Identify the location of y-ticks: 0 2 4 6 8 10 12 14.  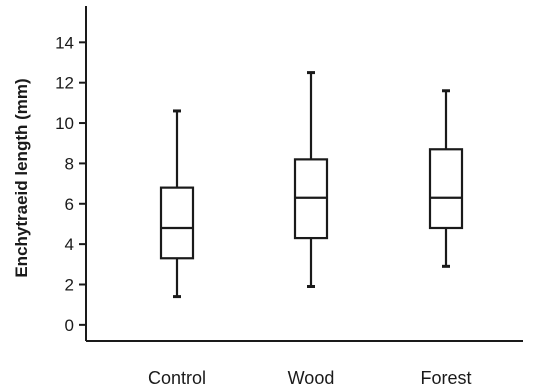
(70, 184).